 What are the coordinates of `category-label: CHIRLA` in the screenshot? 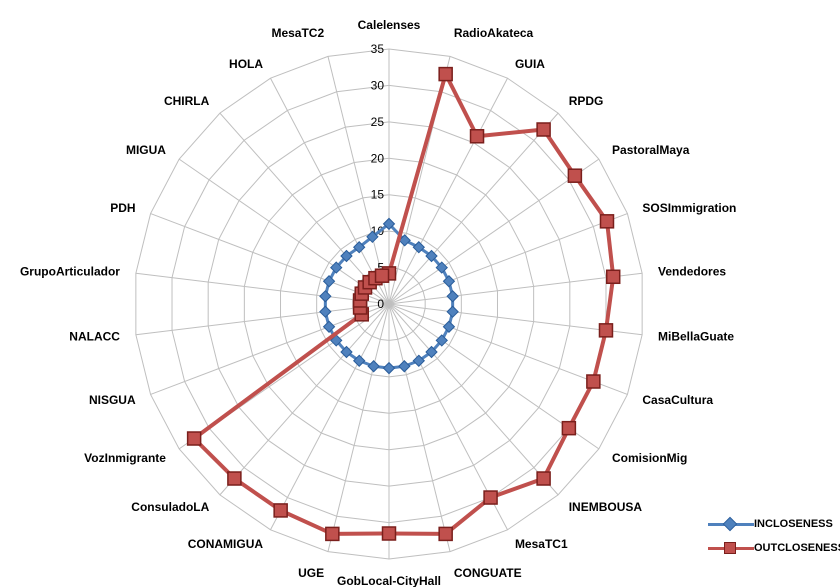 It's located at (187, 101).